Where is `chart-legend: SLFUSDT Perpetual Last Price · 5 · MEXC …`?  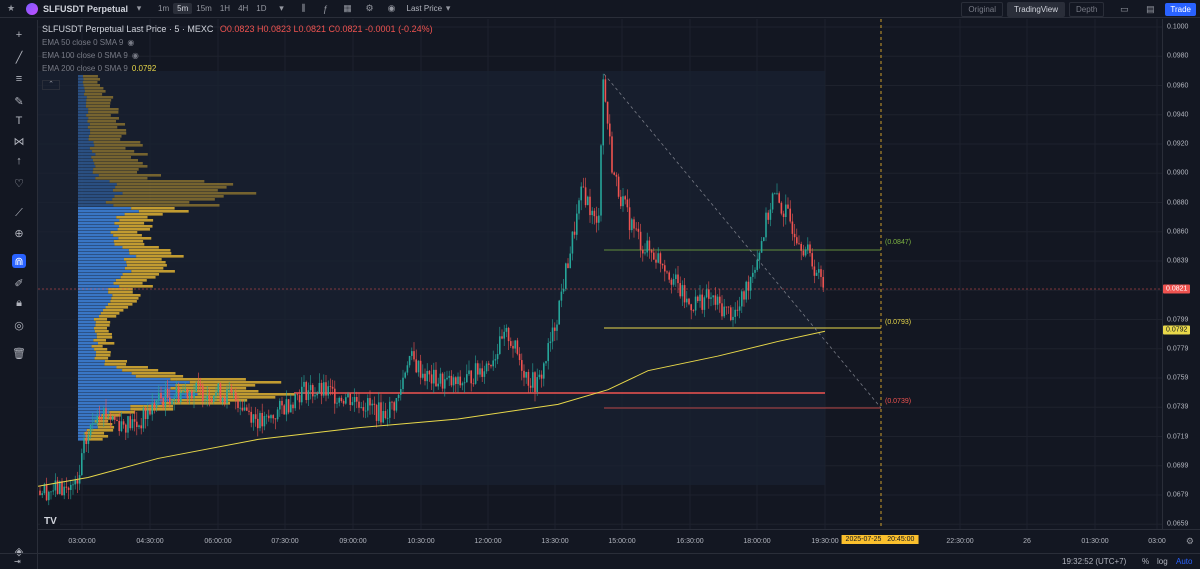
chart-legend: SLFUSDT Perpetual Last Price · 5 · MEXC … is located at coordinates (237, 48).